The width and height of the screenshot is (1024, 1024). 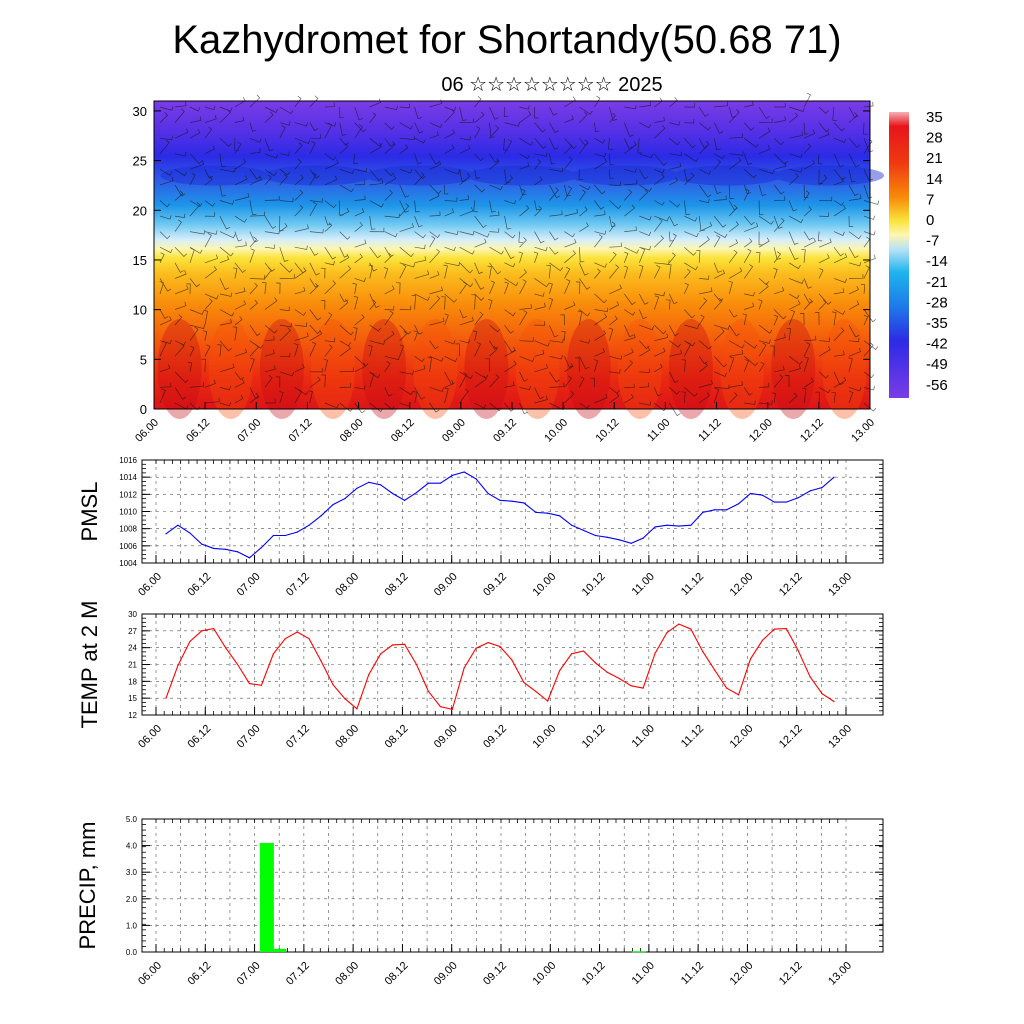 What do you see at coordinates (937, 385) in the screenshot?
I see `colorbar-label: -56` at bounding box center [937, 385].